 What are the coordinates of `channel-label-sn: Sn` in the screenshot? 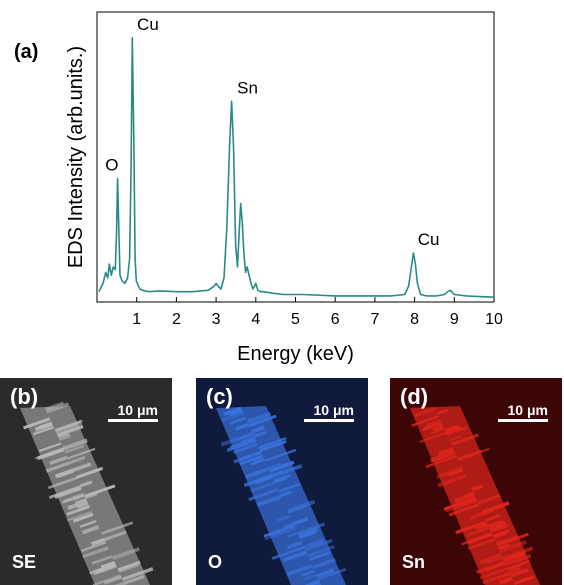 It's located at (414, 562).